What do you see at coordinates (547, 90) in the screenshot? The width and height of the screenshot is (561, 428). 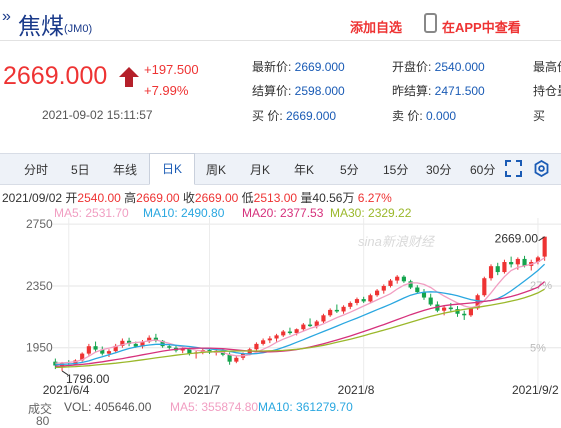 I see `stat-item: 持仓量` at bounding box center [547, 90].